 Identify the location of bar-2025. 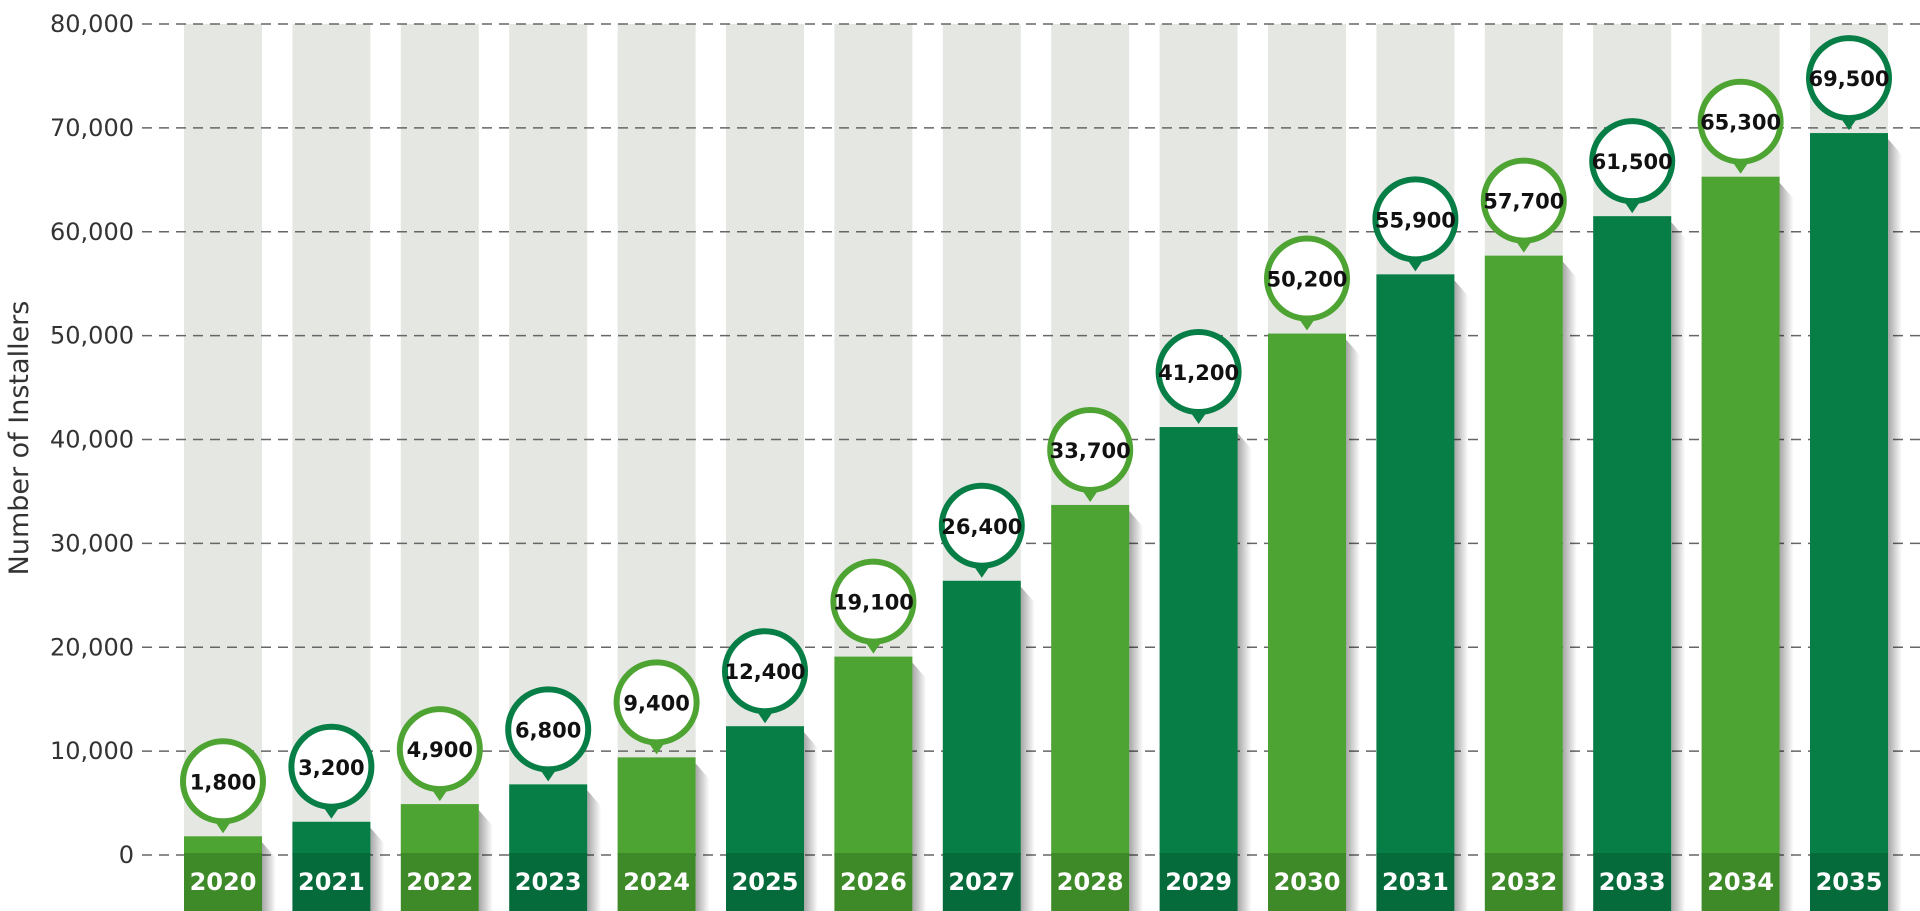
(765, 790).